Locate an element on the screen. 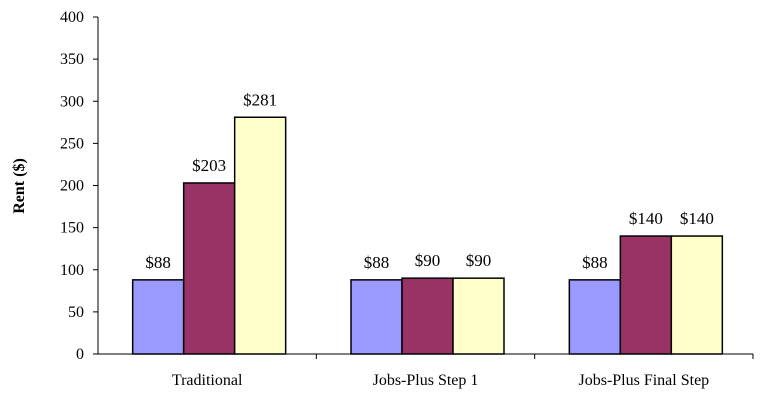 This screenshot has width=773, height=399. y-tick-label: 50 is located at coordinates (76, 312).